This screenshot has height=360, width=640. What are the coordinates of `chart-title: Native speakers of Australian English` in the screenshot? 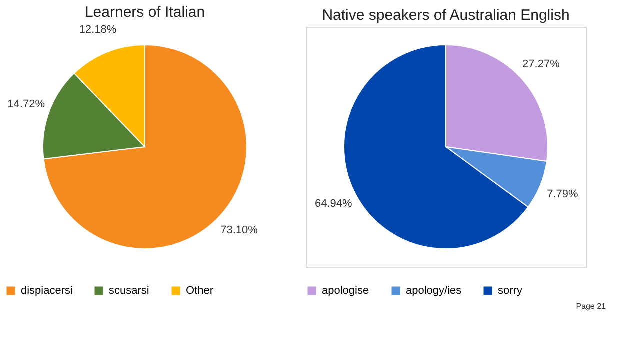 It's located at (446, 15).